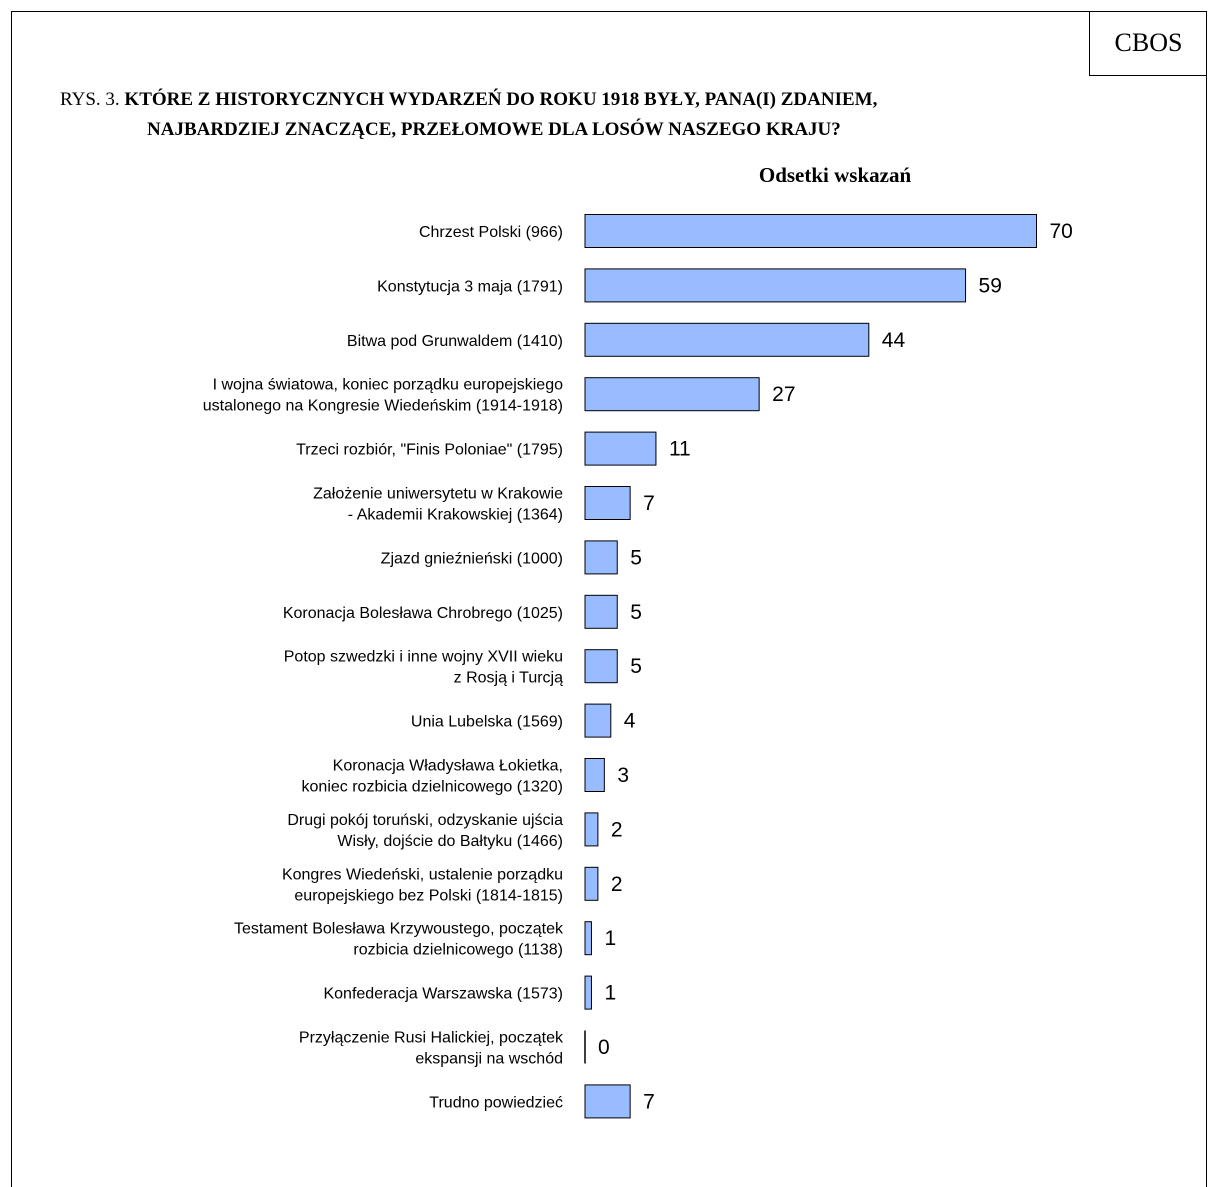  What do you see at coordinates (422, 874) in the screenshot?
I see `category-label: Kongres Wiedeński, ustalenie porządku` at bounding box center [422, 874].